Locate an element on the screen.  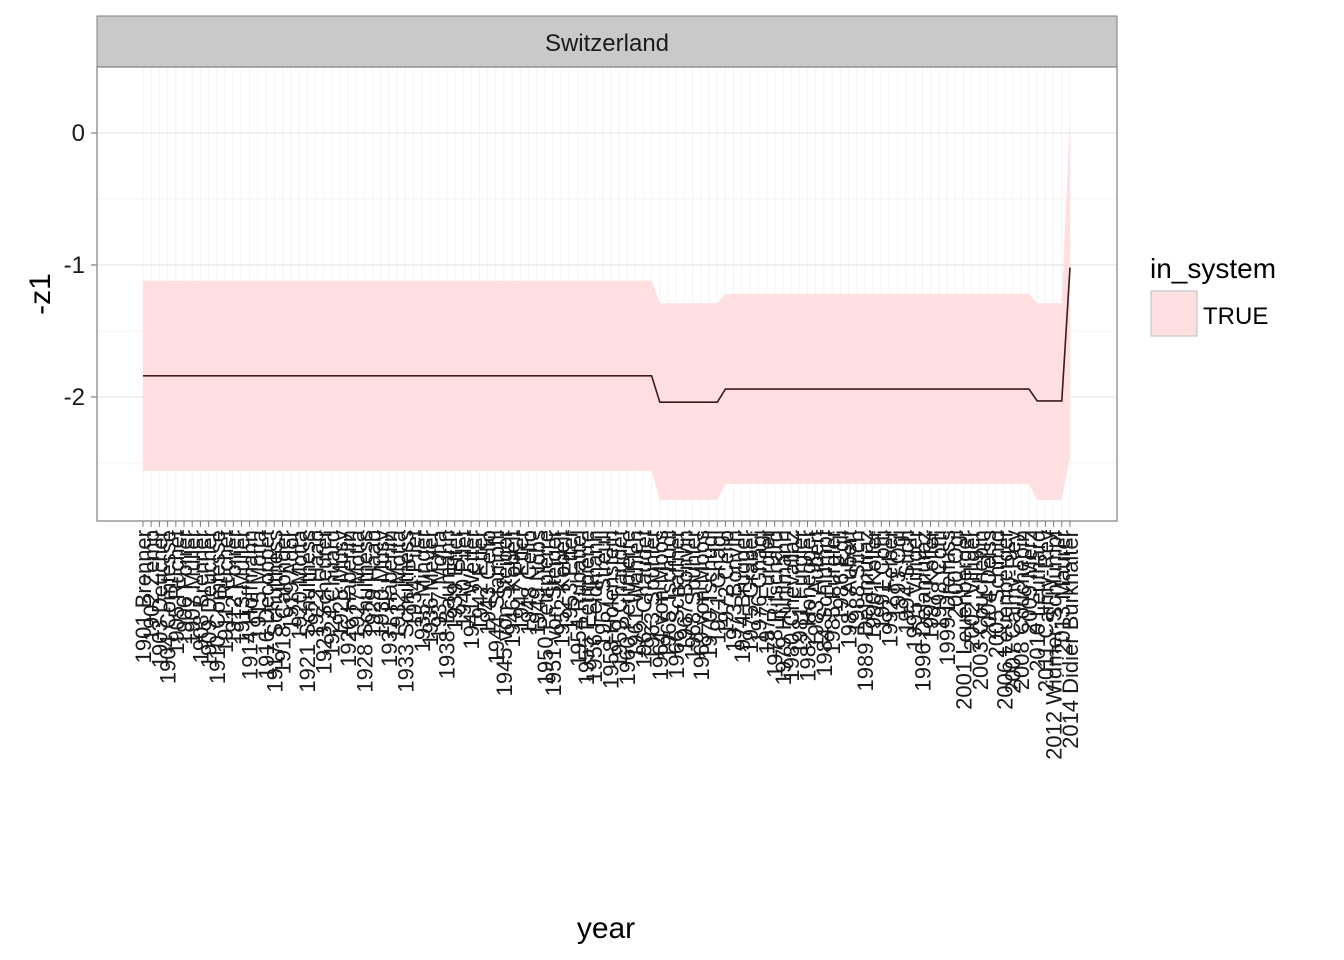
x-tick-label: 1954 Rubattel is located at coordinates (578, 598).